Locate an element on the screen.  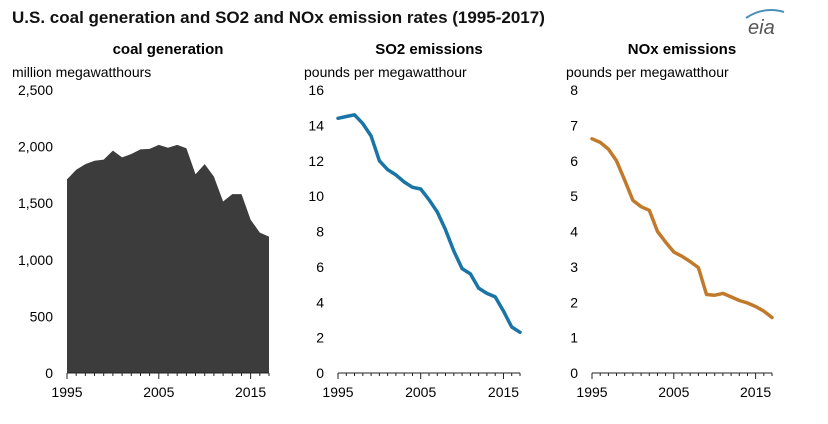
so2-y-tick-label: 4 is located at coordinates (320, 302).